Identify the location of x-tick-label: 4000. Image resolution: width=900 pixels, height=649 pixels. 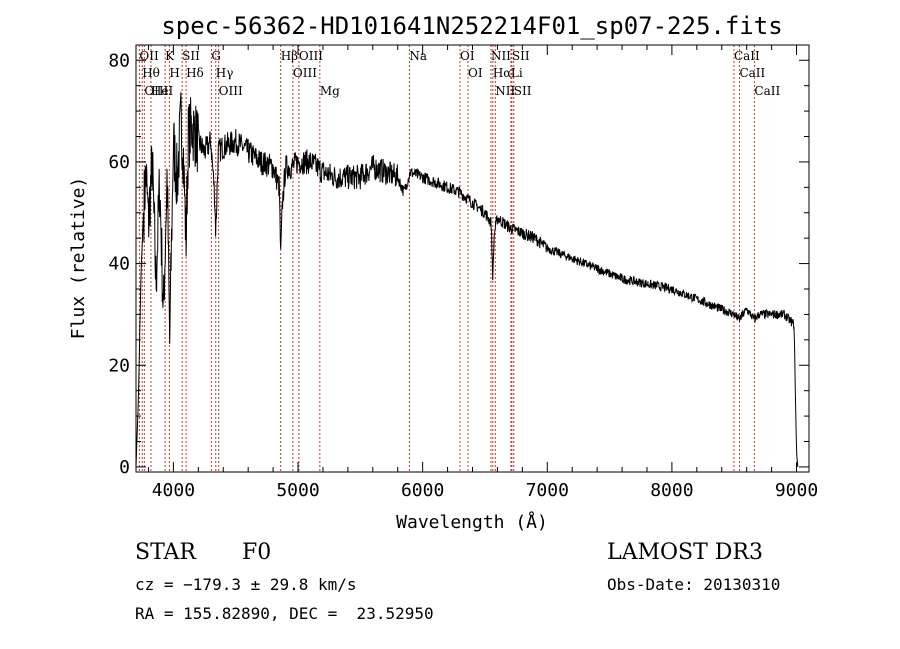
(173, 490).